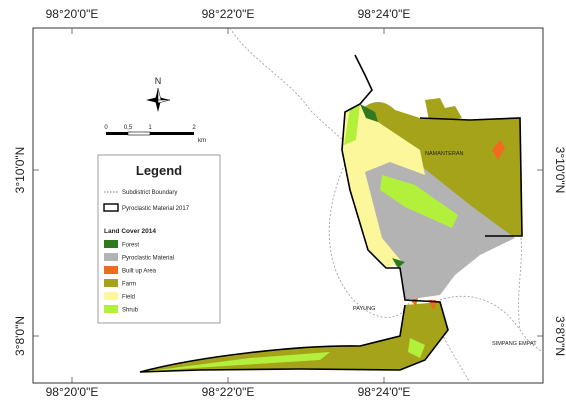  Describe the element at coordinates (150, 128) in the screenshot. I see `scale-label: 1` at that location.